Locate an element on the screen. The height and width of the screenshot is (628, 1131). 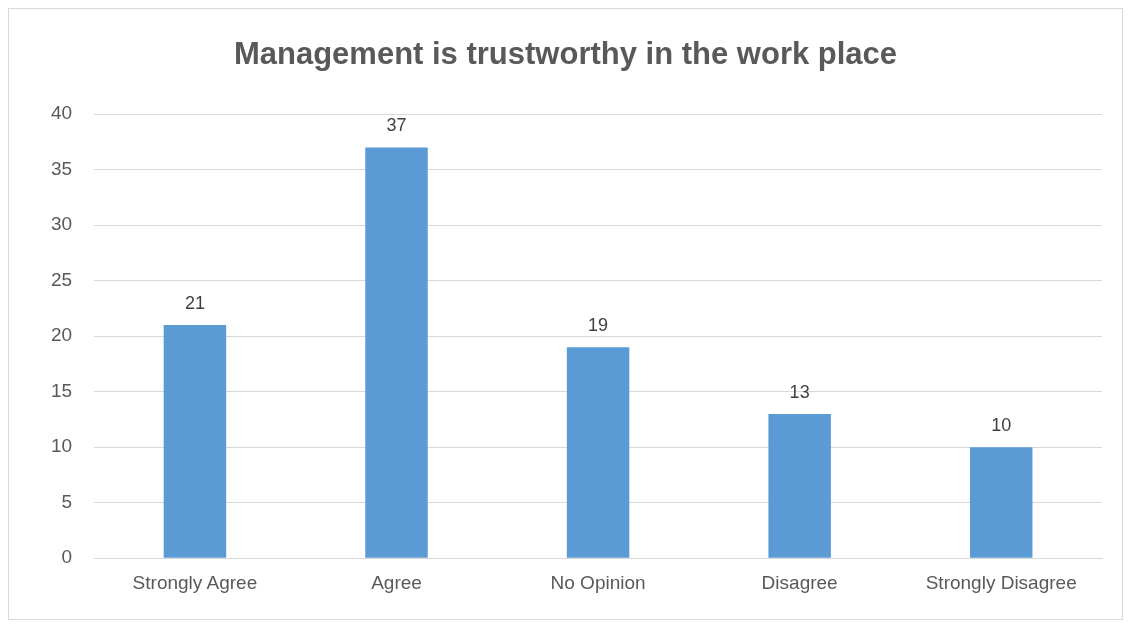
data-label: 10 is located at coordinates (1001, 425).